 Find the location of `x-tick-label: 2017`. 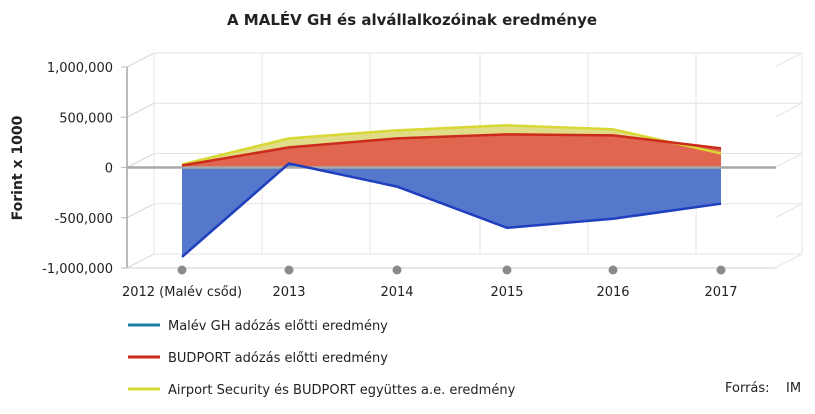

x-tick-label: 2017 is located at coordinates (720, 292).